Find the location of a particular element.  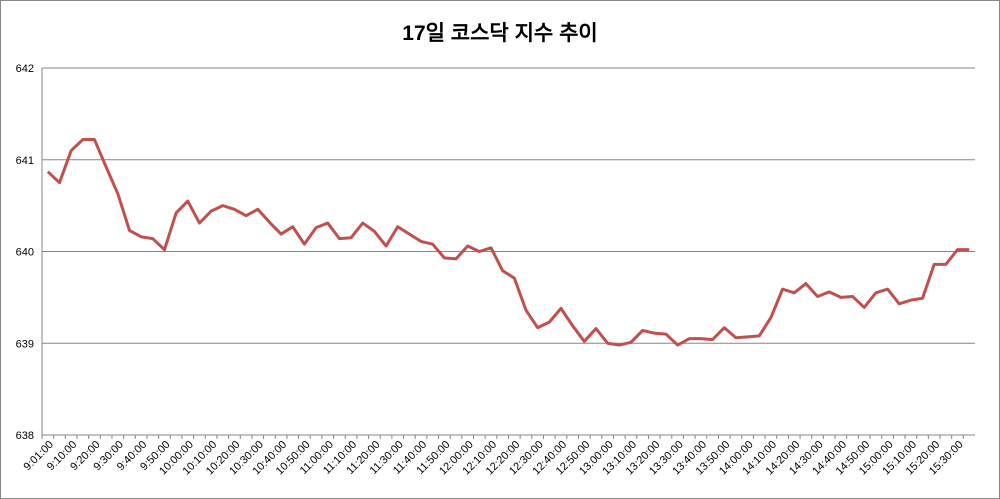

y-tick-label: 641 is located at coordinates (25, 161).